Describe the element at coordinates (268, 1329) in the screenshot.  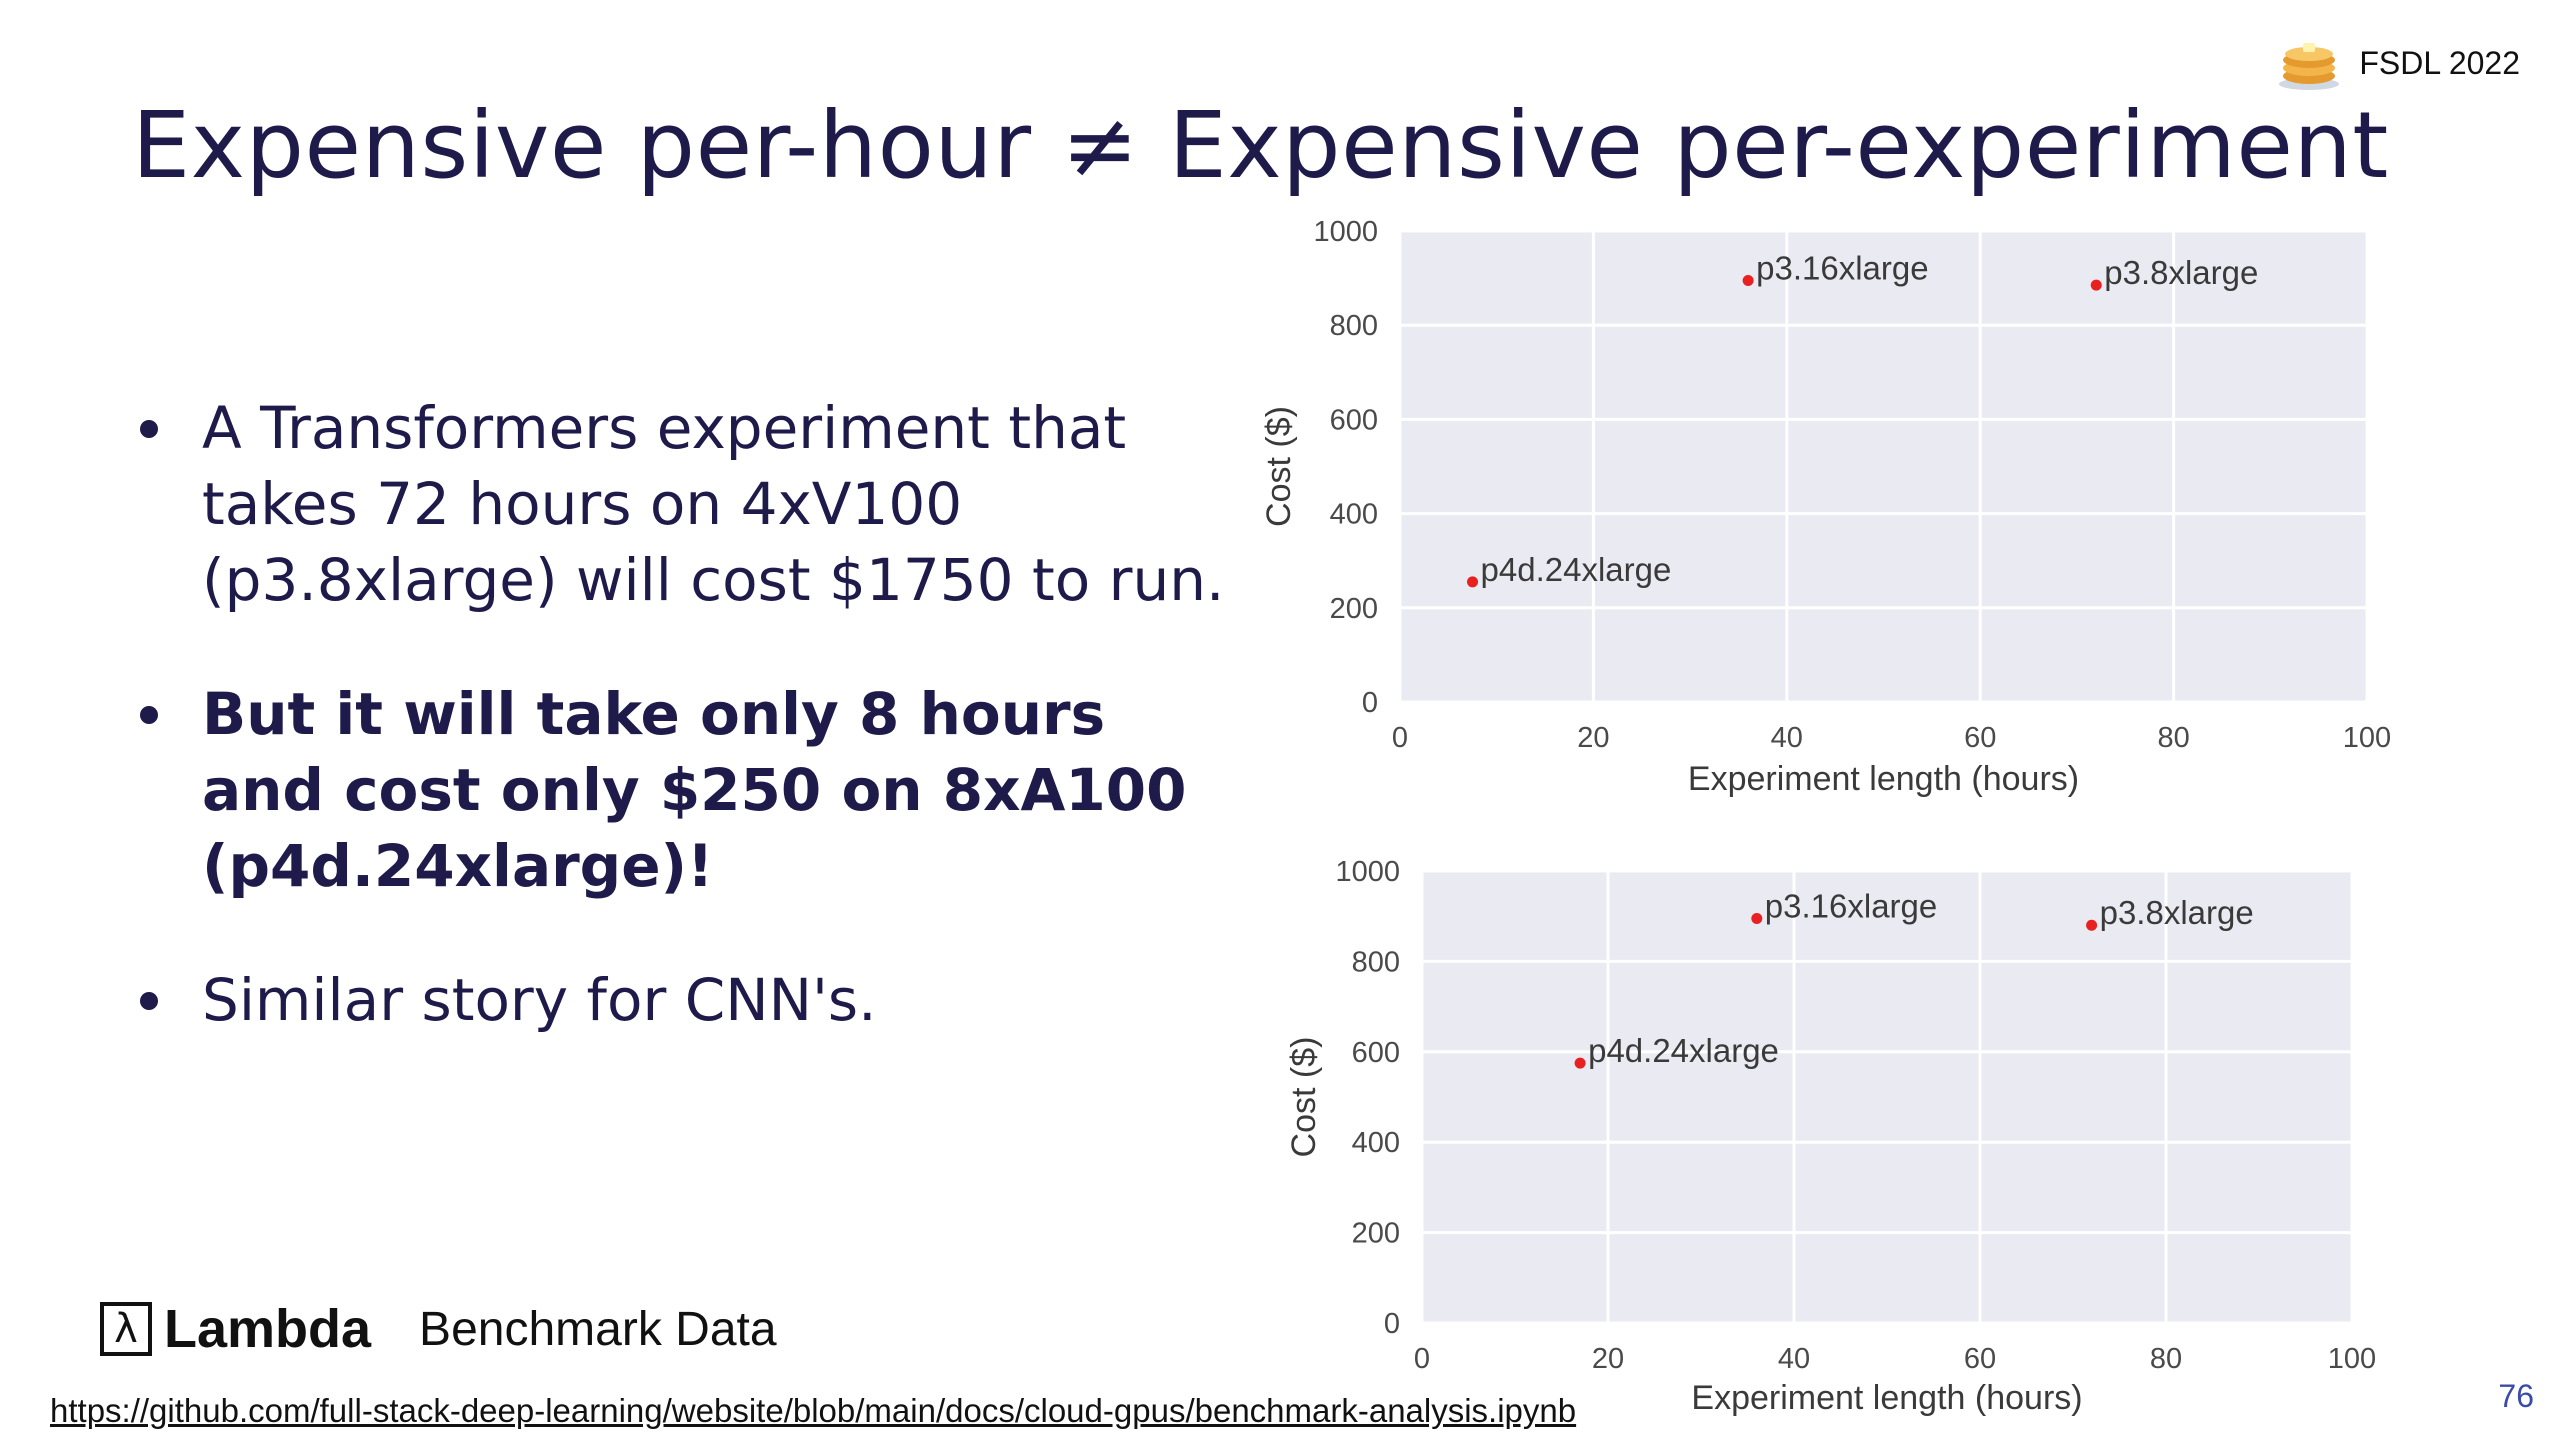
I see `lambda-wordmark: Lambda` at that location.